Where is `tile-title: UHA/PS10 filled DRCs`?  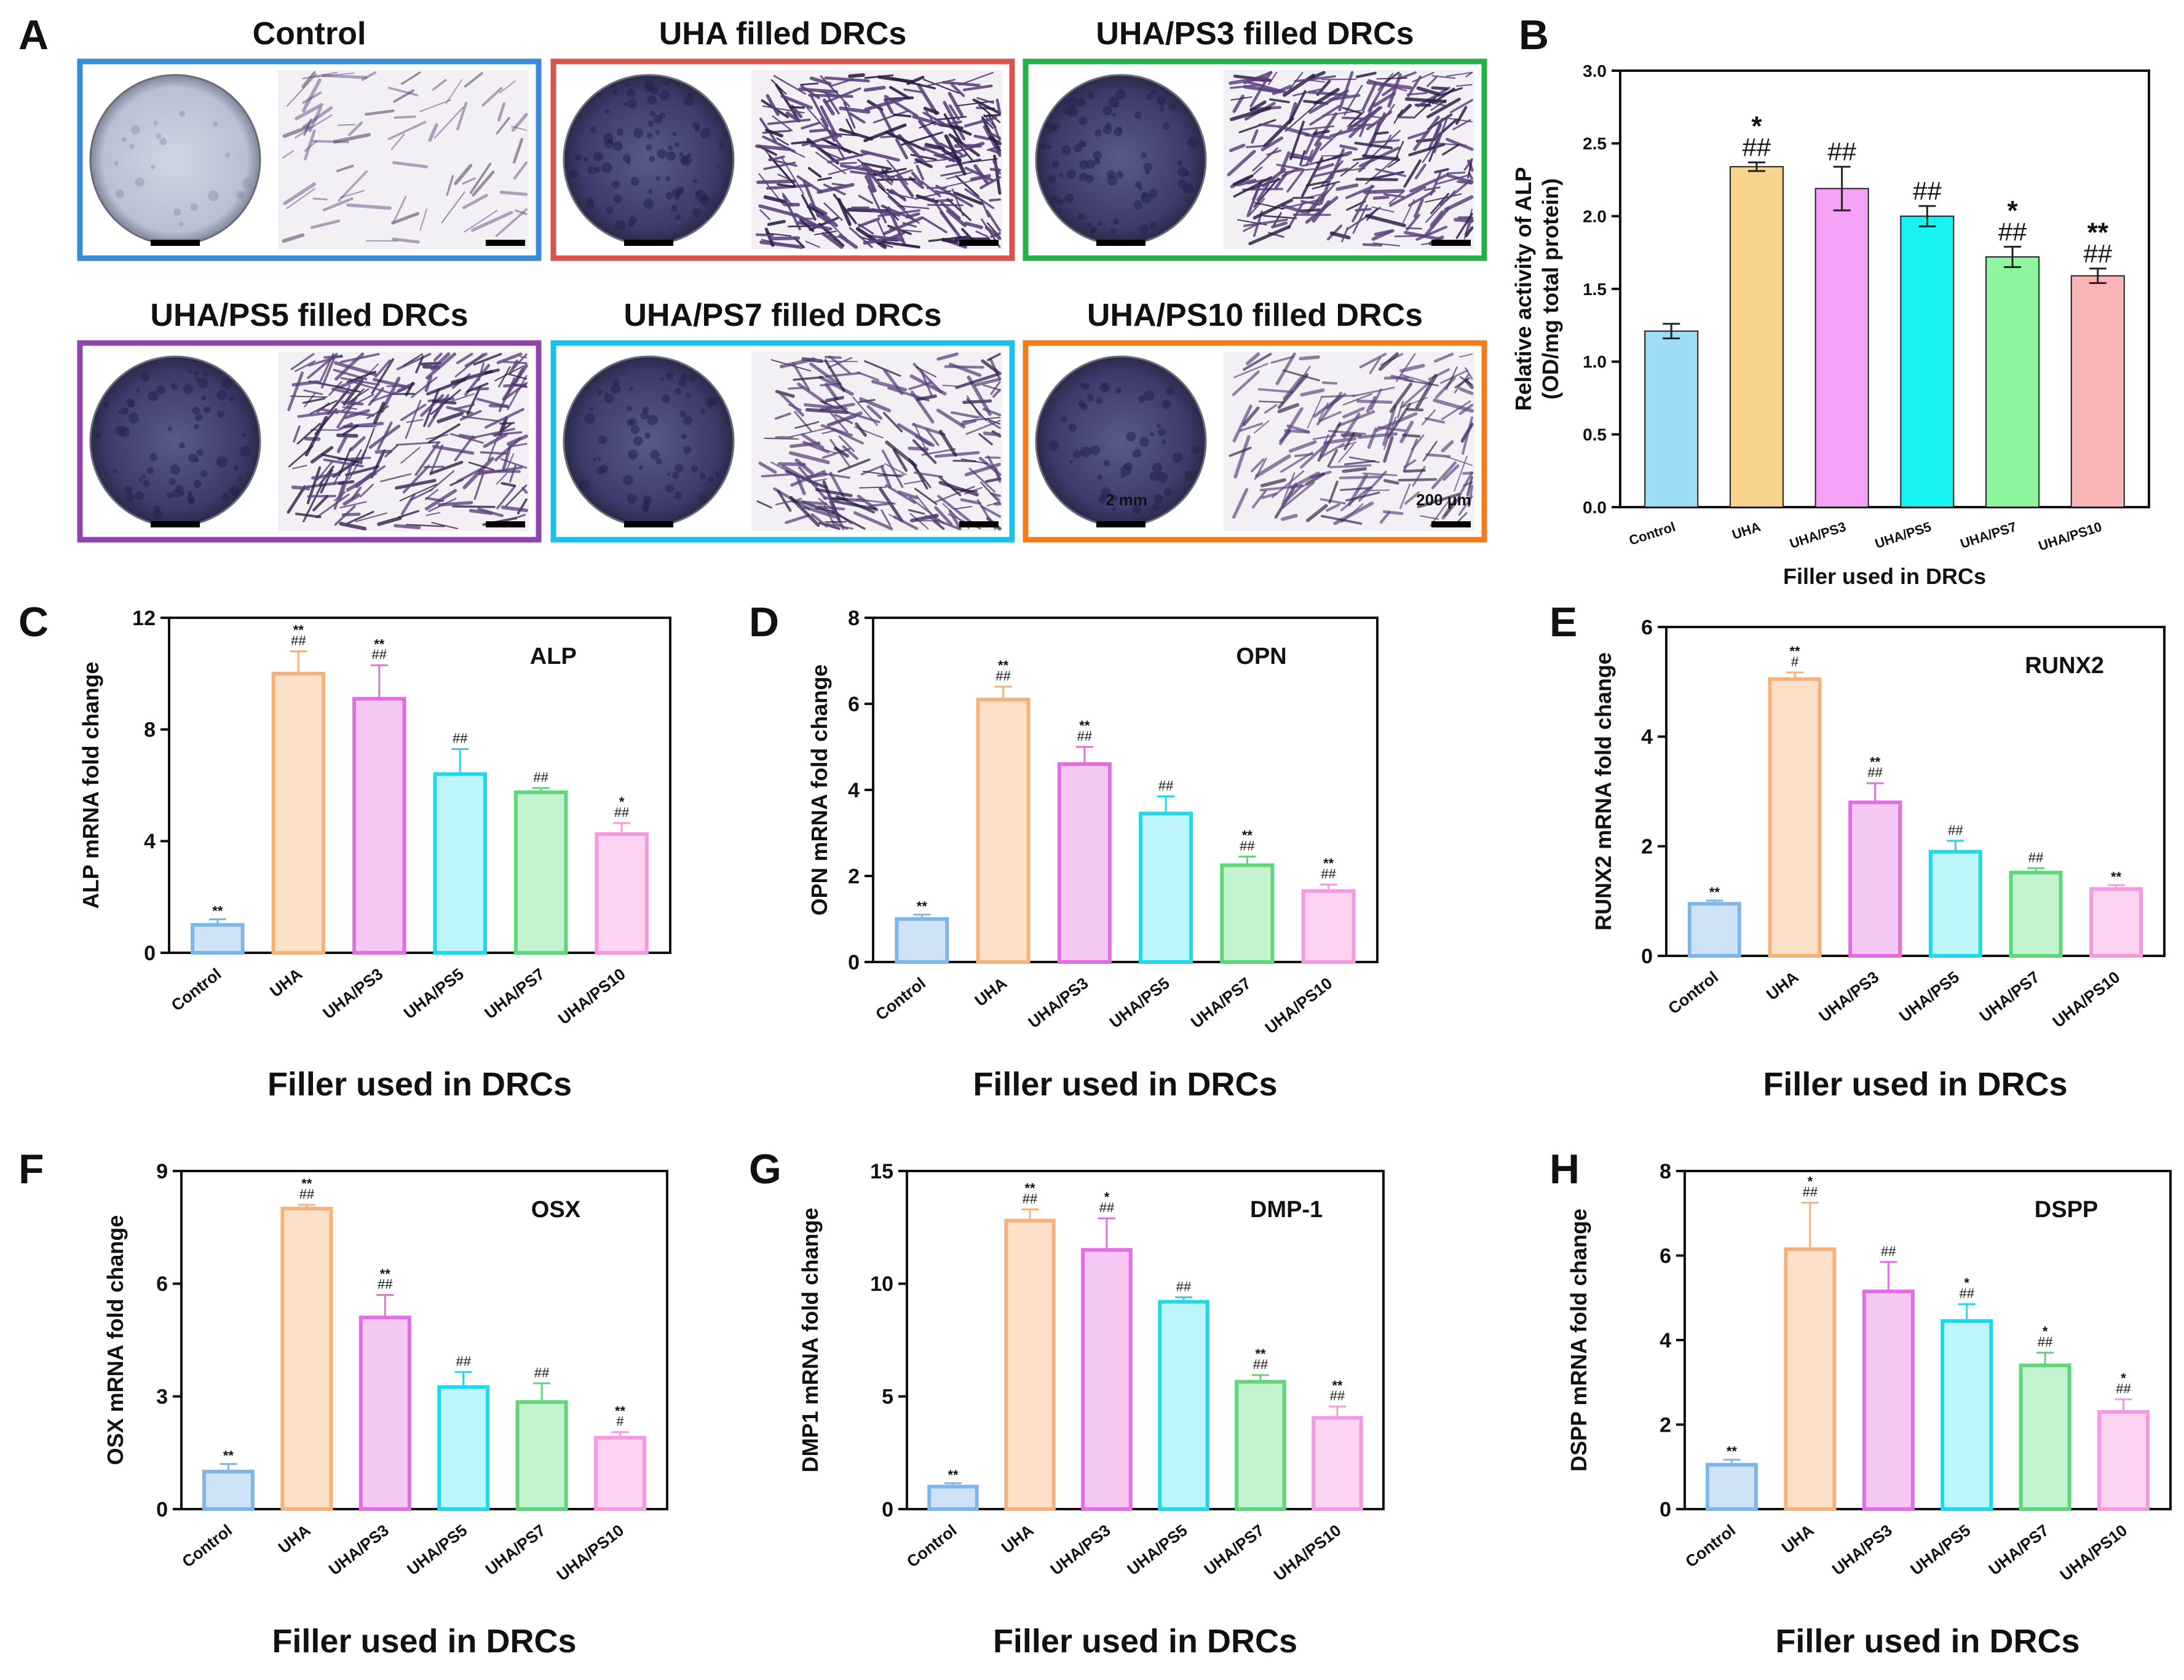
tile-title: UHA/PS10 filled DRCs is located at coordinates (1255, 315).